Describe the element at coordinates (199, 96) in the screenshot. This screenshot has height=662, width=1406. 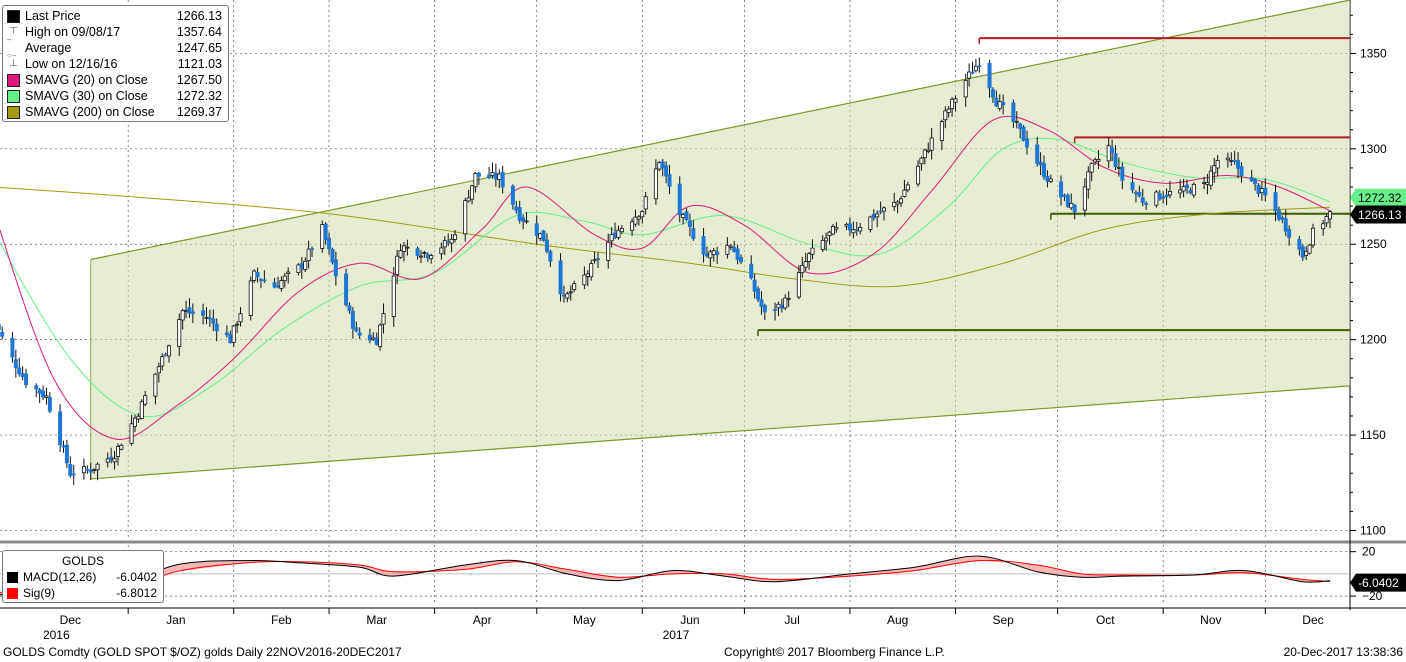
I see `legend-value: 1272.32` at that location.